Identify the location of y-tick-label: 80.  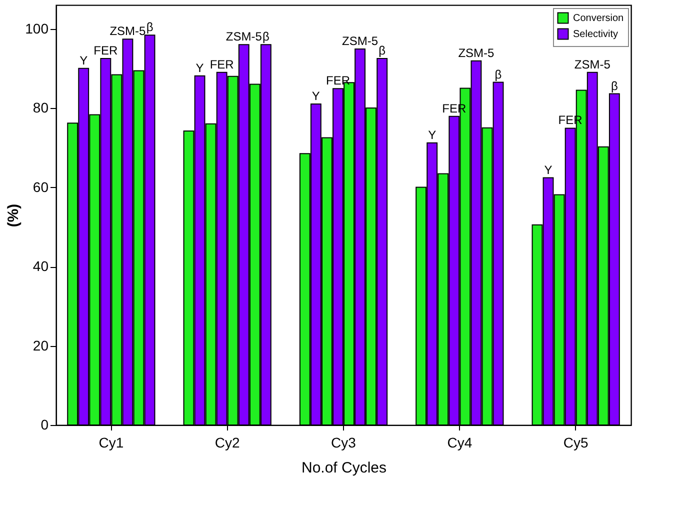
(40, 108).